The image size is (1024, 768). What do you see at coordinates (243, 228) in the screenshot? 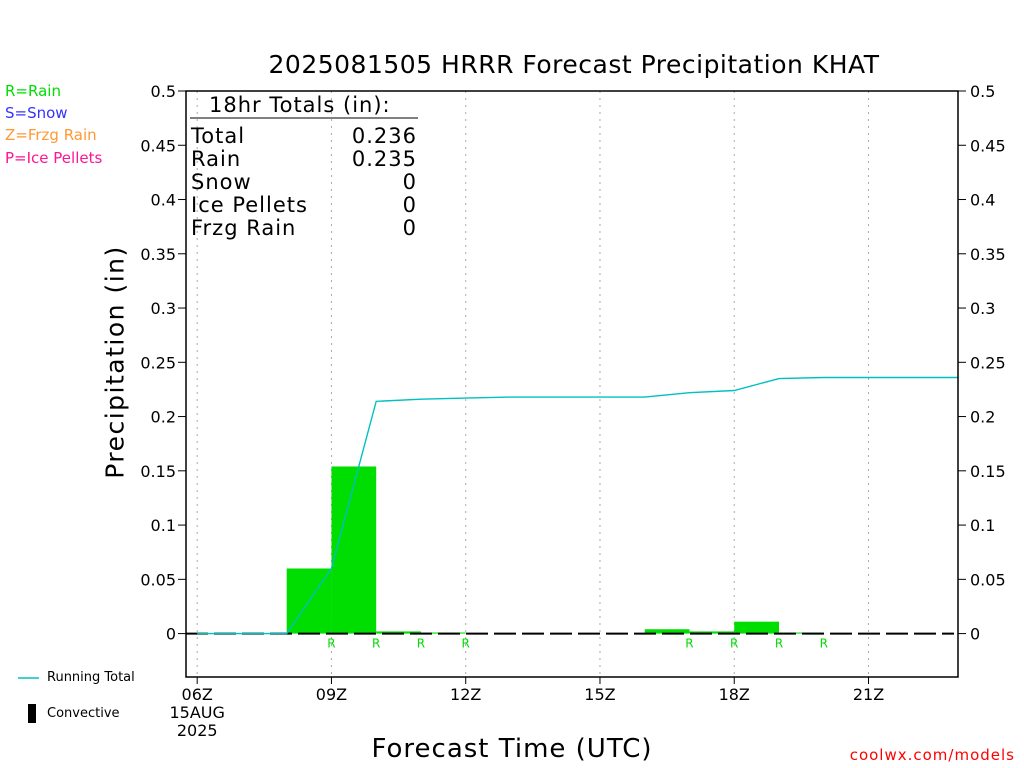
I see `totals-row-label: Frzg Rain` at bounding box center [243, 228].